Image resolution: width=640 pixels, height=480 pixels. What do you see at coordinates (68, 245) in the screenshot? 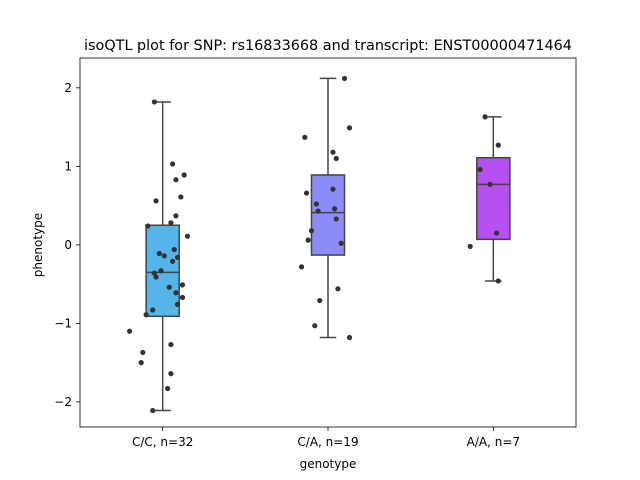
I see `y-tick-label: 0` at bounding box center [68, 245].